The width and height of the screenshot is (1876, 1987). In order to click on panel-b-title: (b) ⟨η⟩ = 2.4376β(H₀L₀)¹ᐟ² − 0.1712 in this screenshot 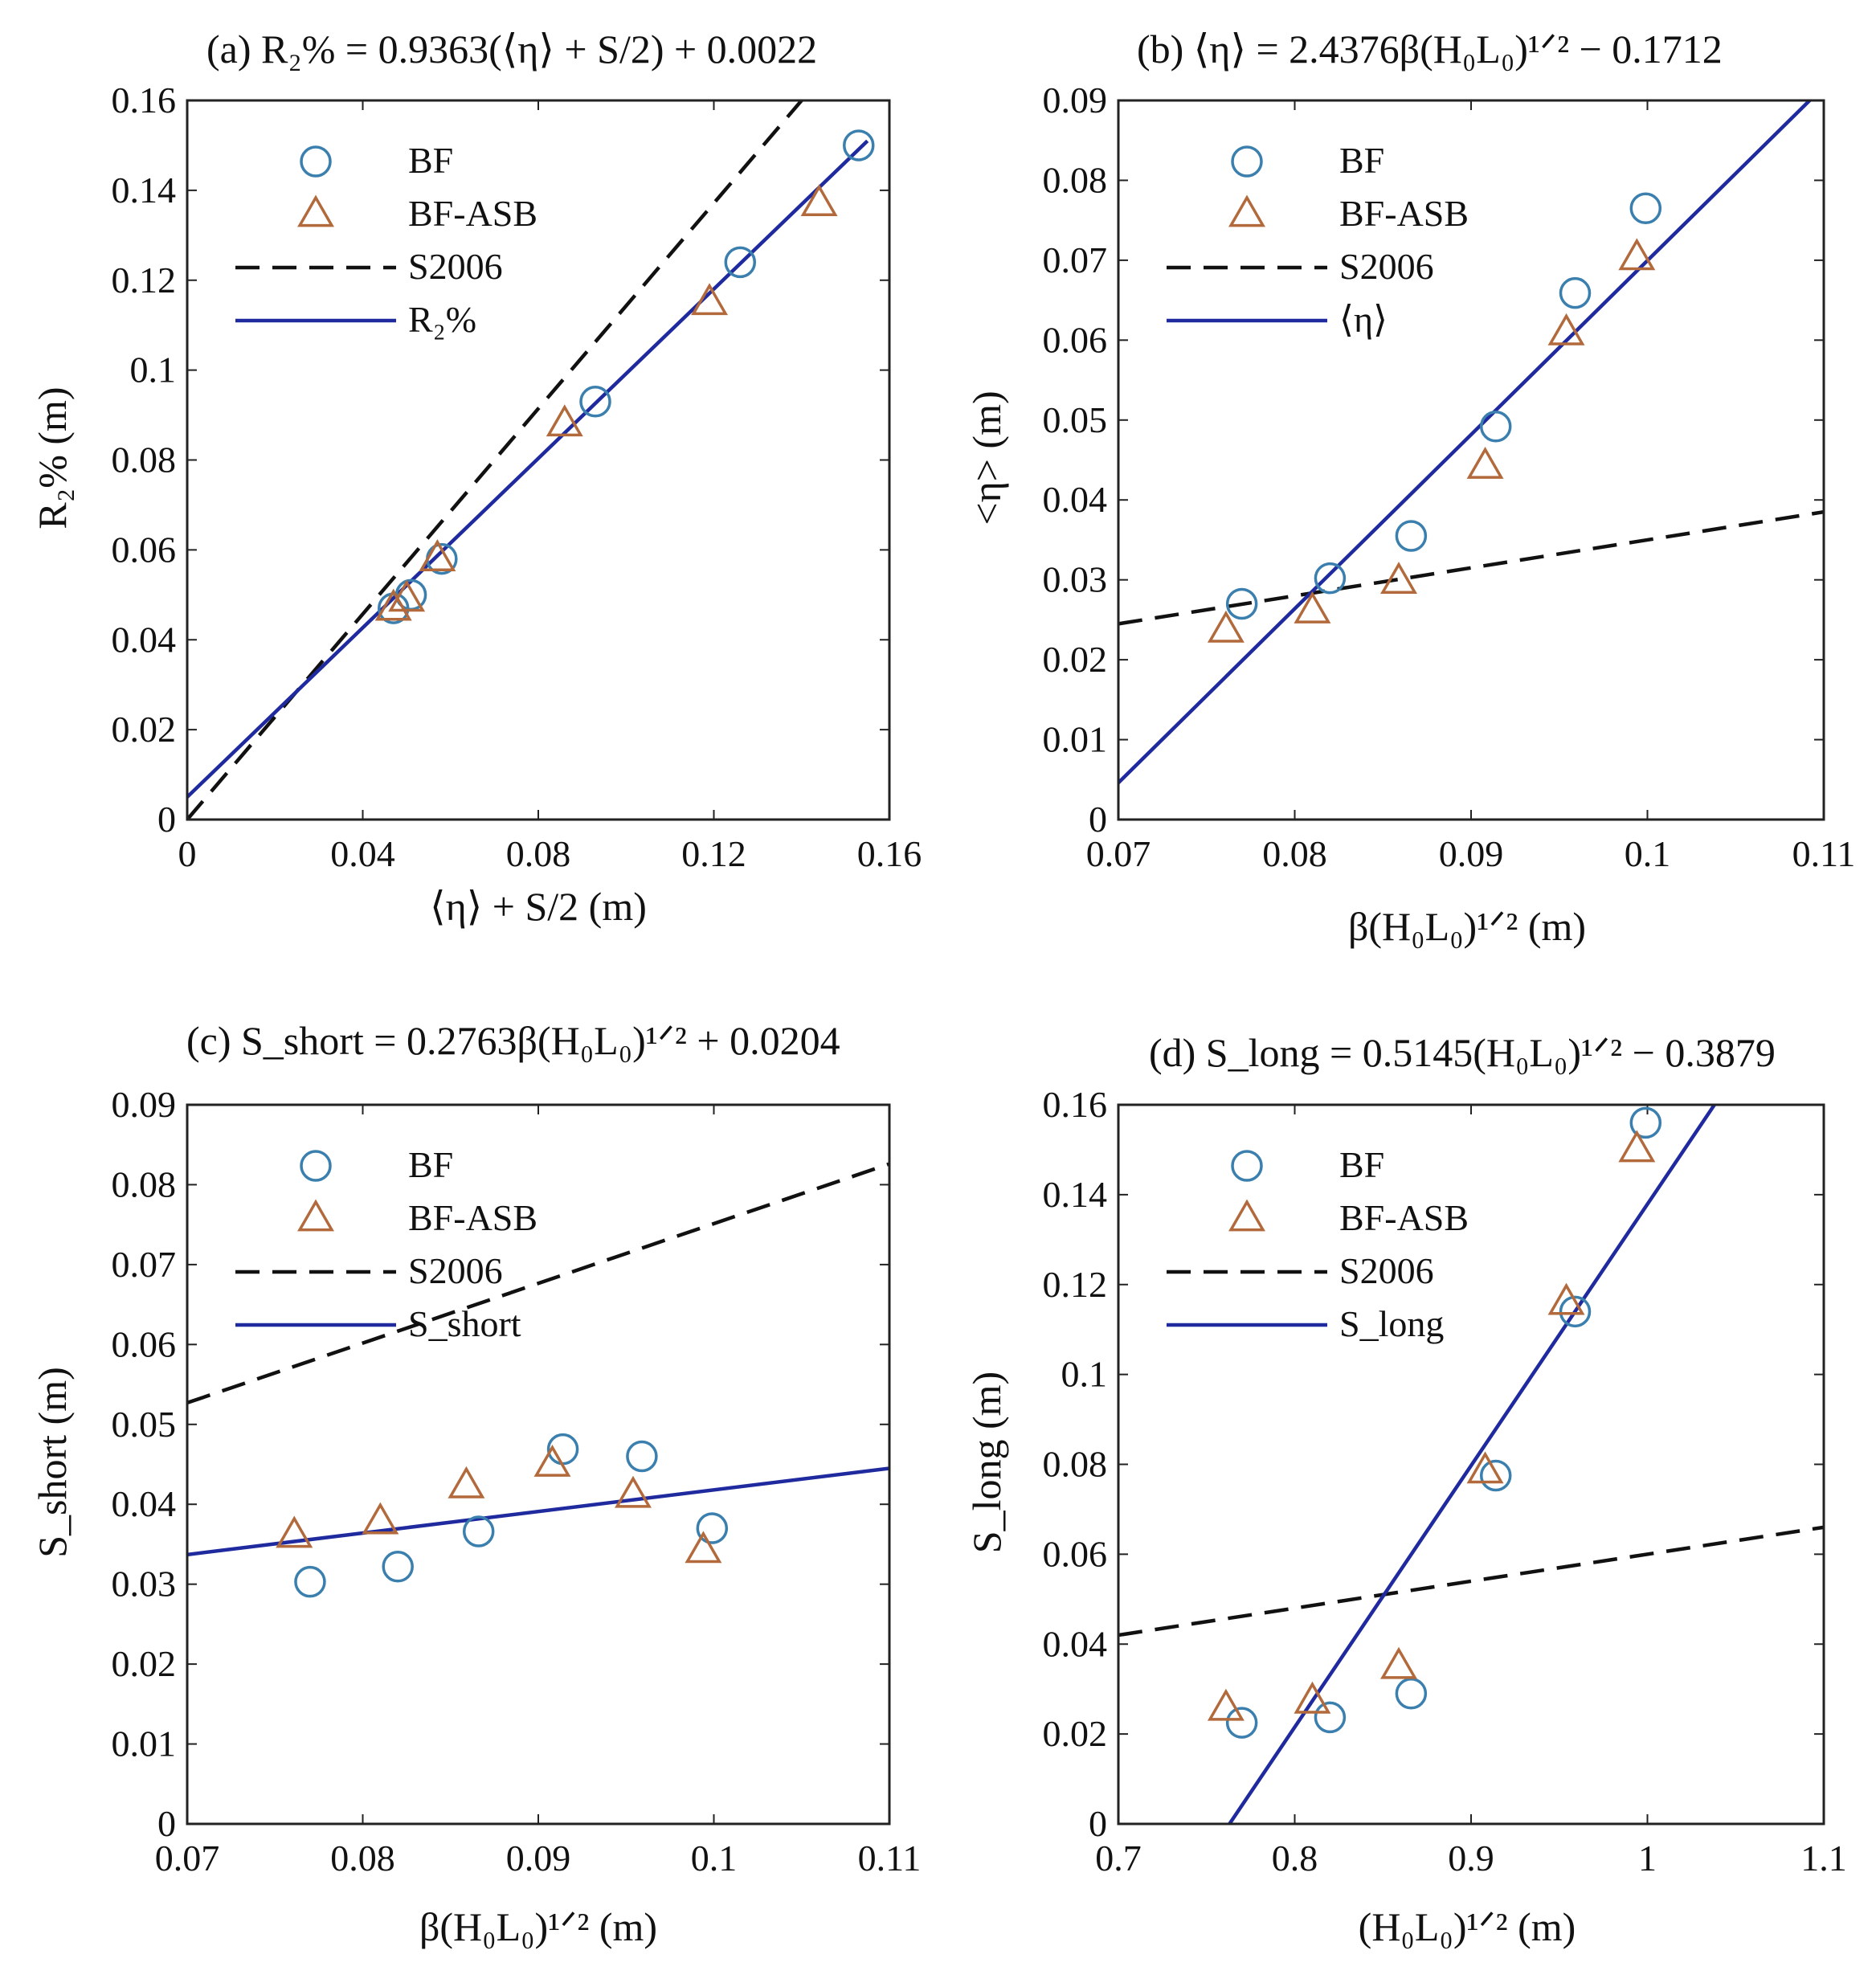, I will do `click(1430, 49)`.